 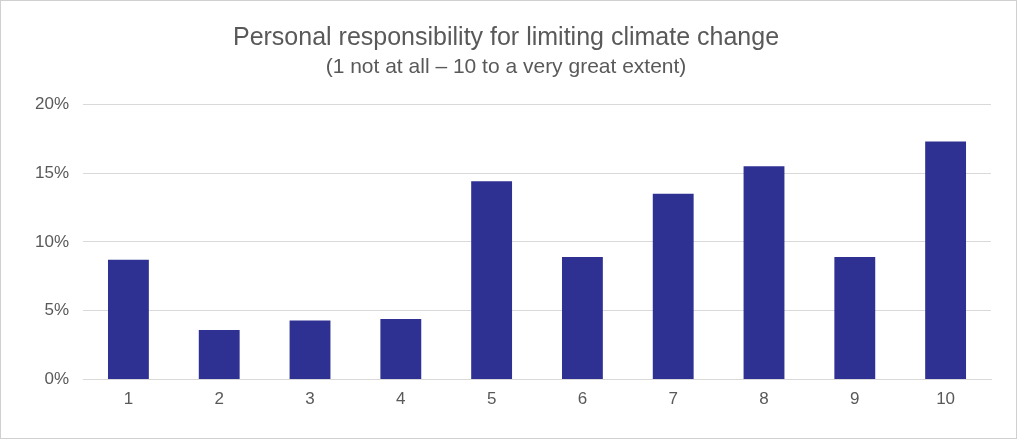 What do you see at coordinates (855, 399) in the screenshot?
I see `x-tick-label: 9` at bounding box center [855, 399].